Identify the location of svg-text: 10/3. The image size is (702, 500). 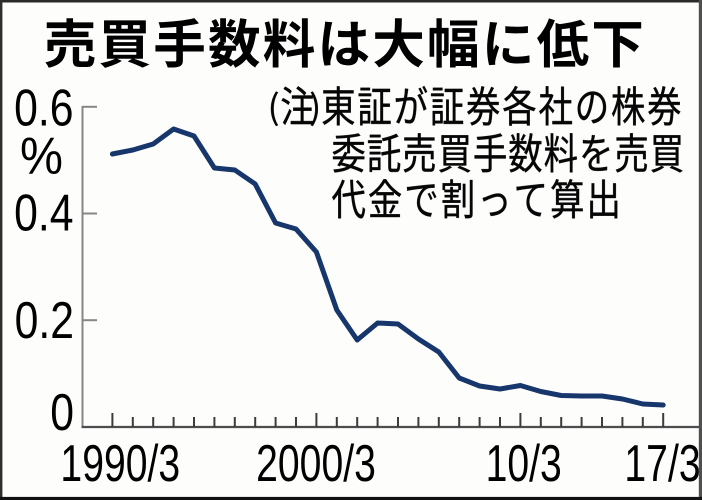
(524, 462).